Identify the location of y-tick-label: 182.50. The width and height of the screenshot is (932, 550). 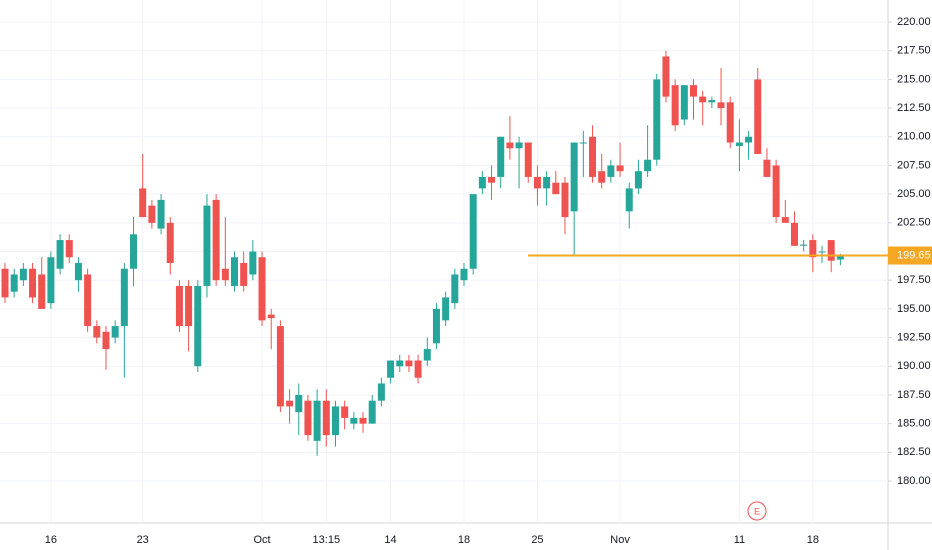
(914, 452).